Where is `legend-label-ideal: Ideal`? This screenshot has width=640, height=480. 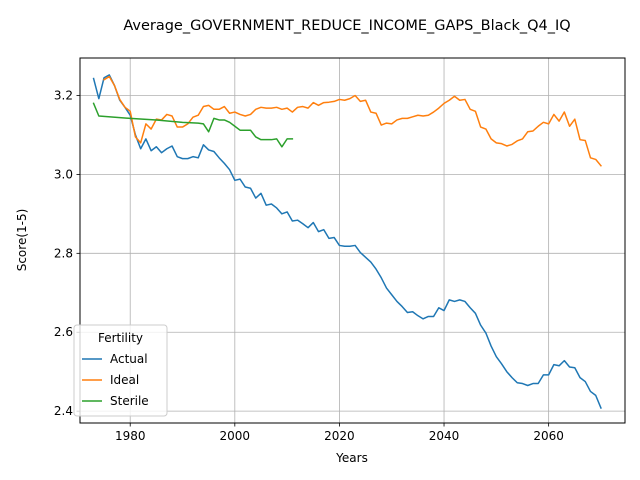
legend-label-ideal: Ideal is located at coordinates (124, 380).